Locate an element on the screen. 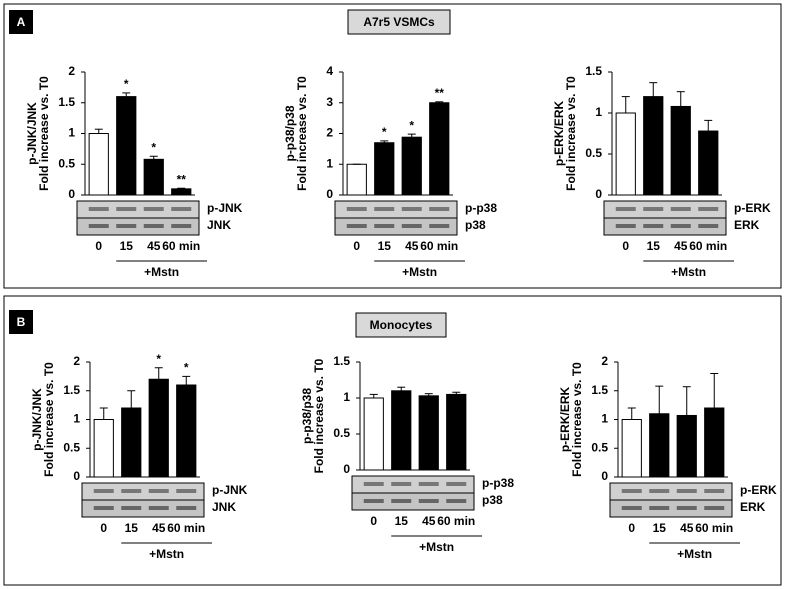 This screenshot has width=787, height=589. blot-label: JNK is located at coordinates (224, 507).